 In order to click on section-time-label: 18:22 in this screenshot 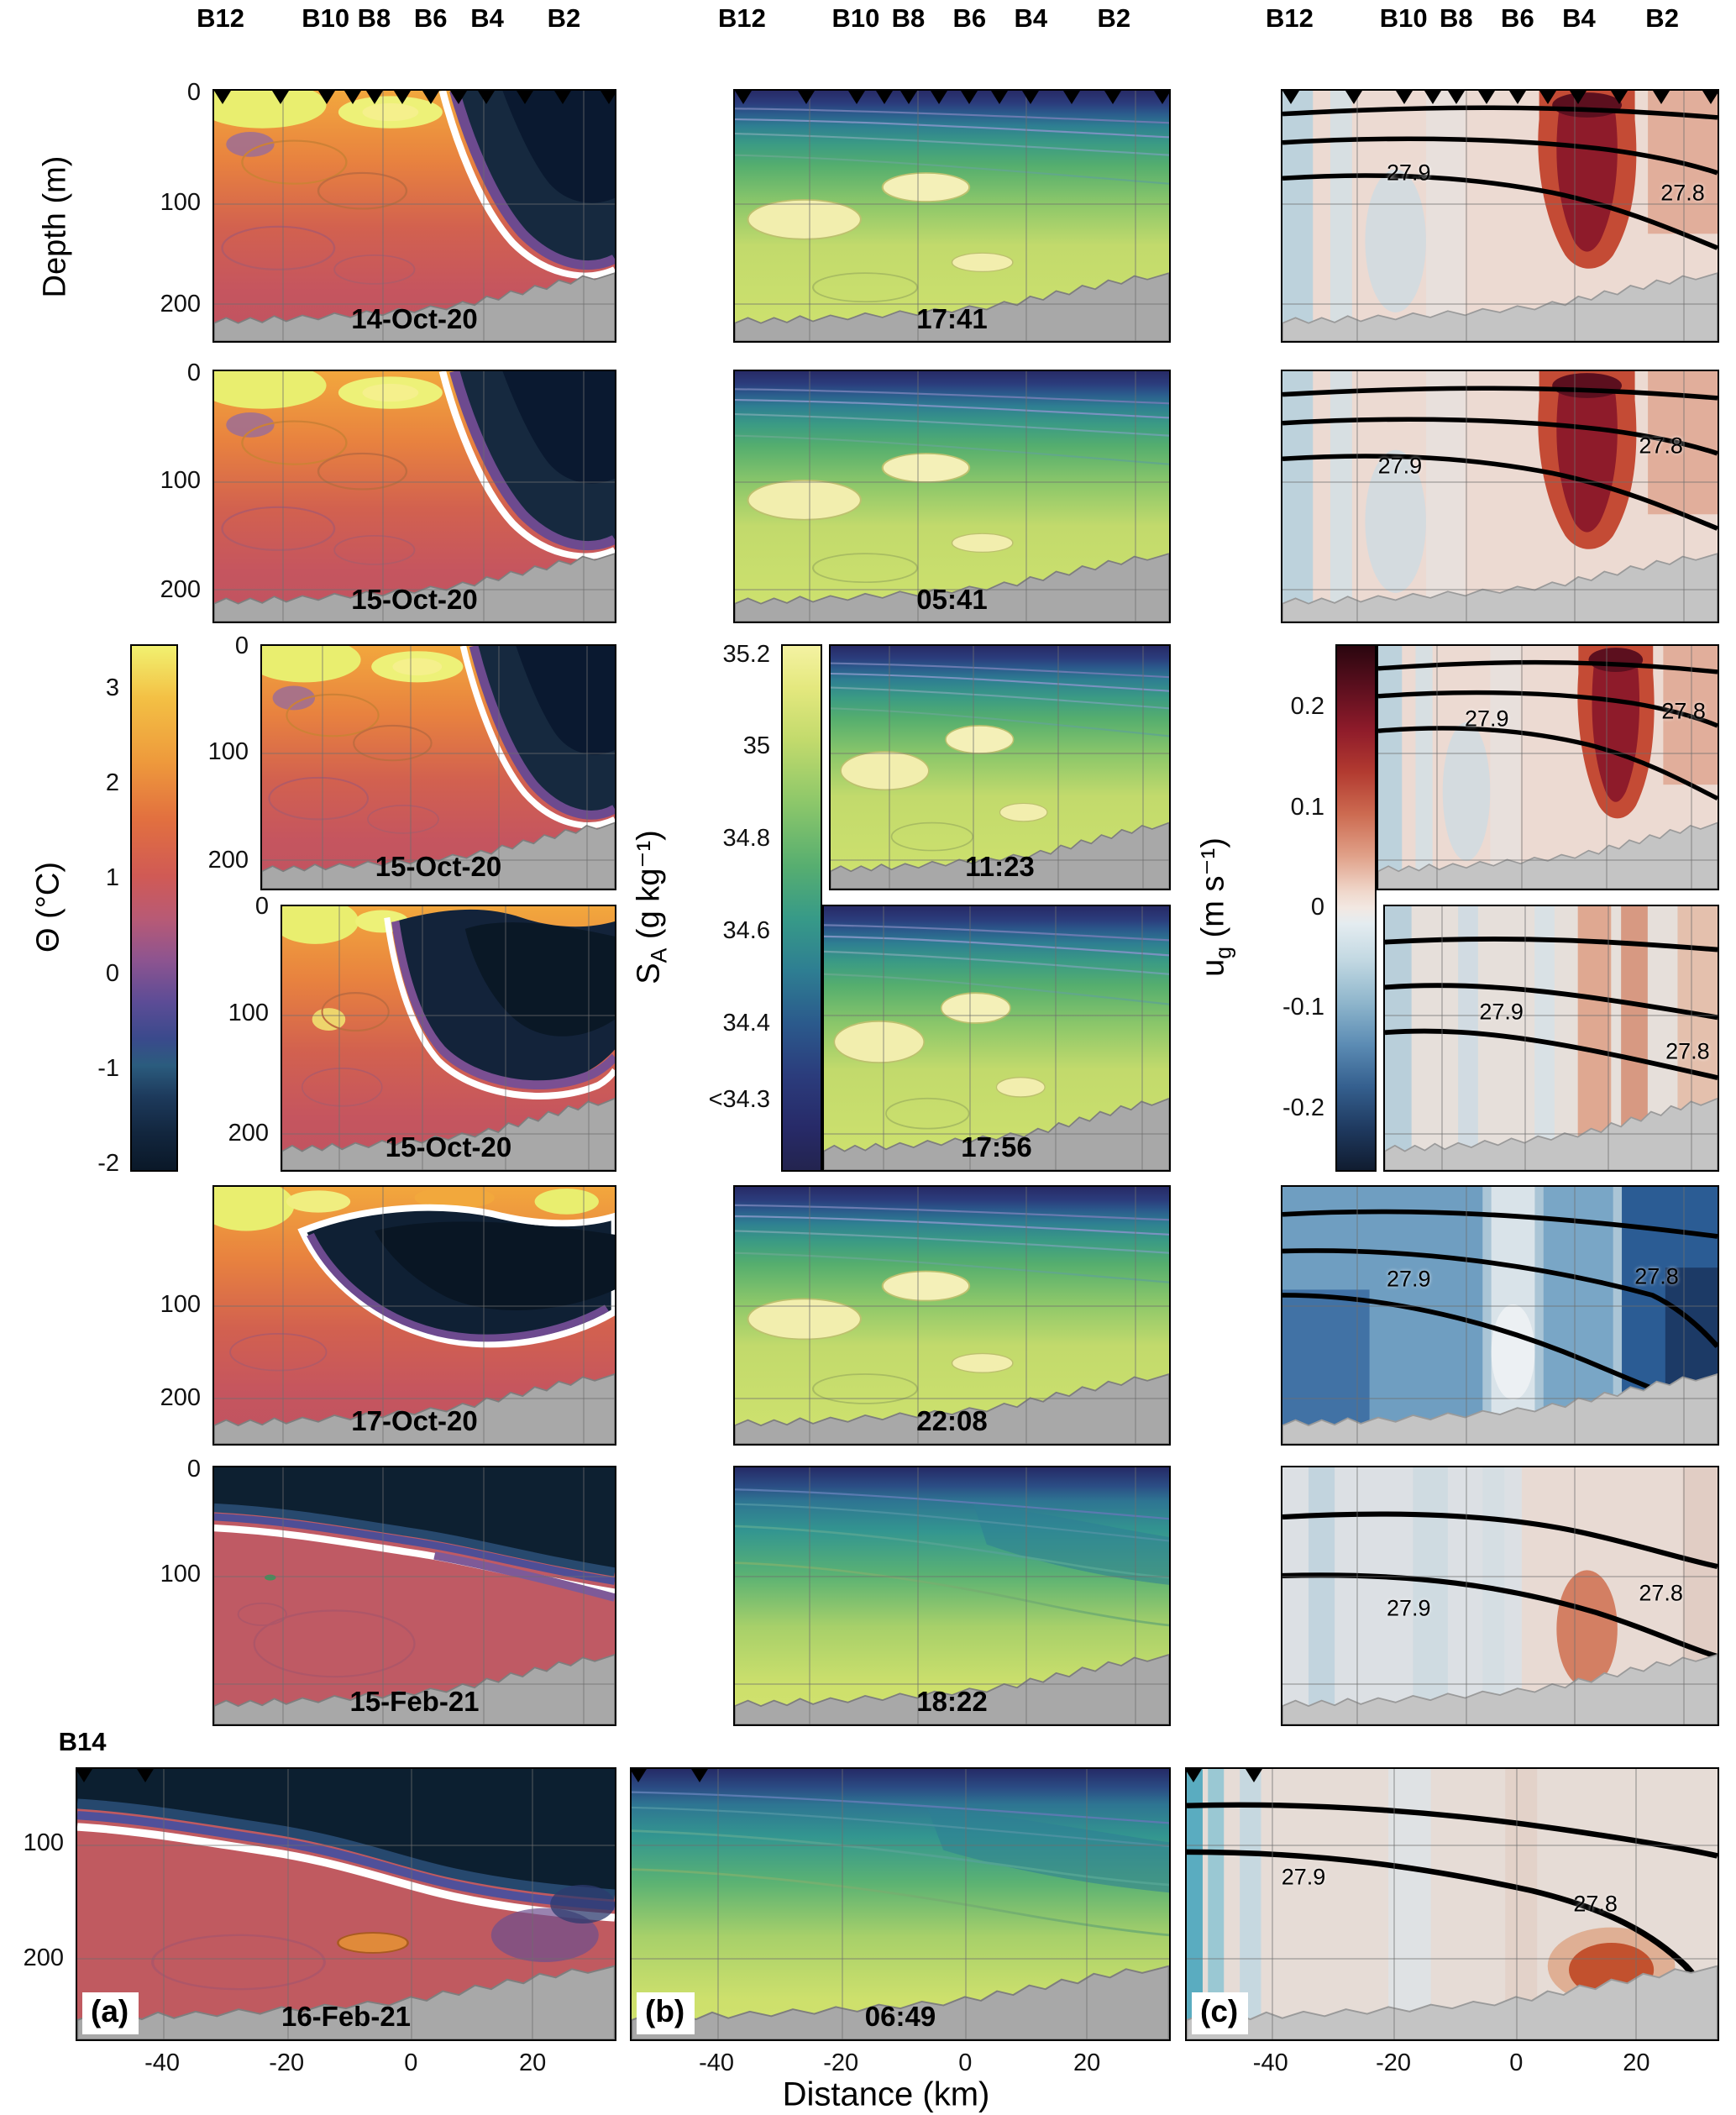, I will do `click(952, 1702)`.